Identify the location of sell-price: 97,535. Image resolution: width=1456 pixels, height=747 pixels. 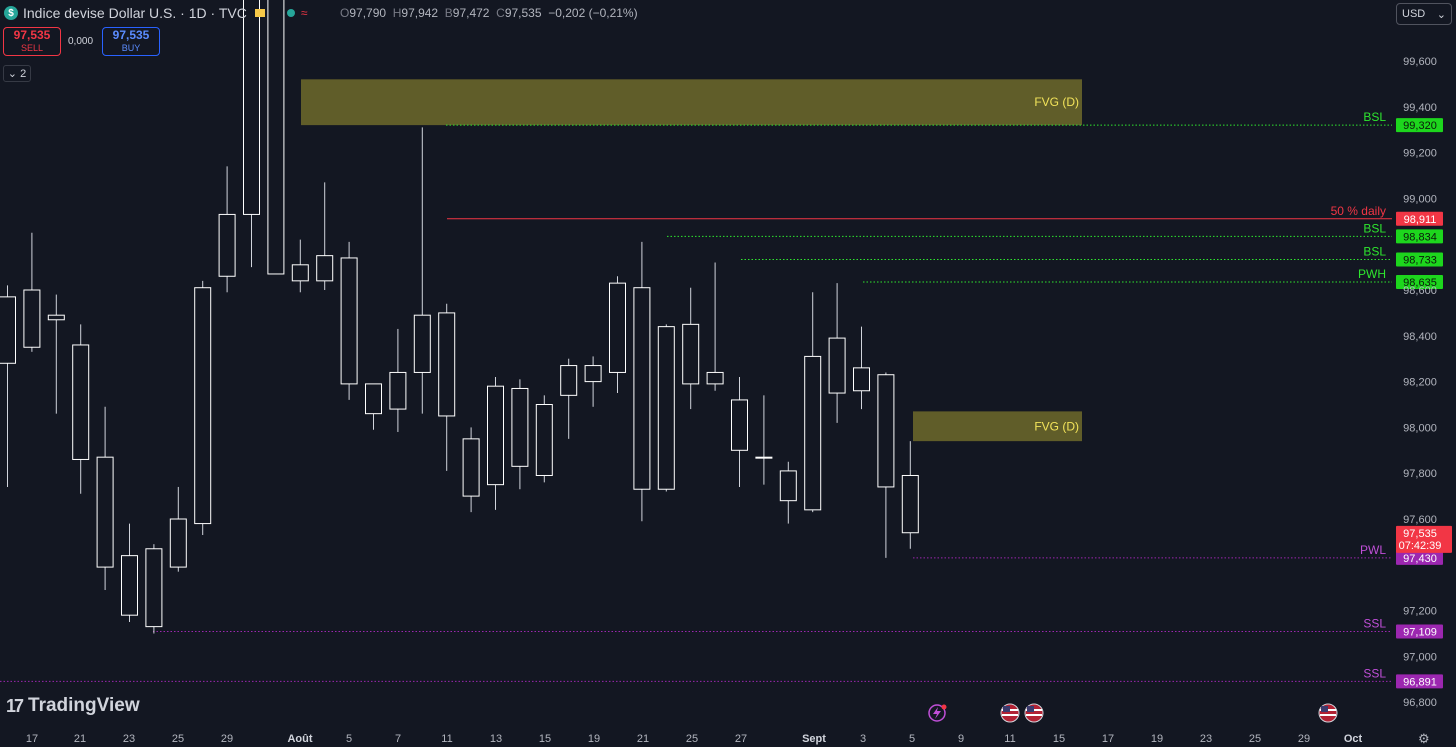
(32, 35).